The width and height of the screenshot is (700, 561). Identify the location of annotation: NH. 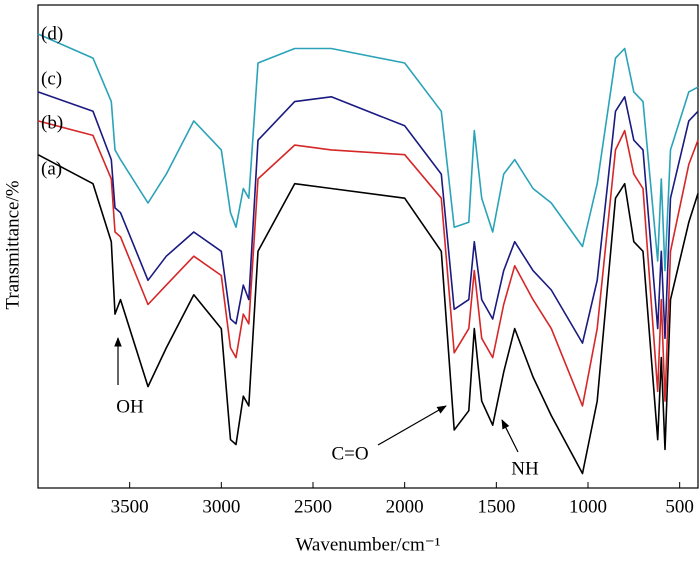
(525, 468).